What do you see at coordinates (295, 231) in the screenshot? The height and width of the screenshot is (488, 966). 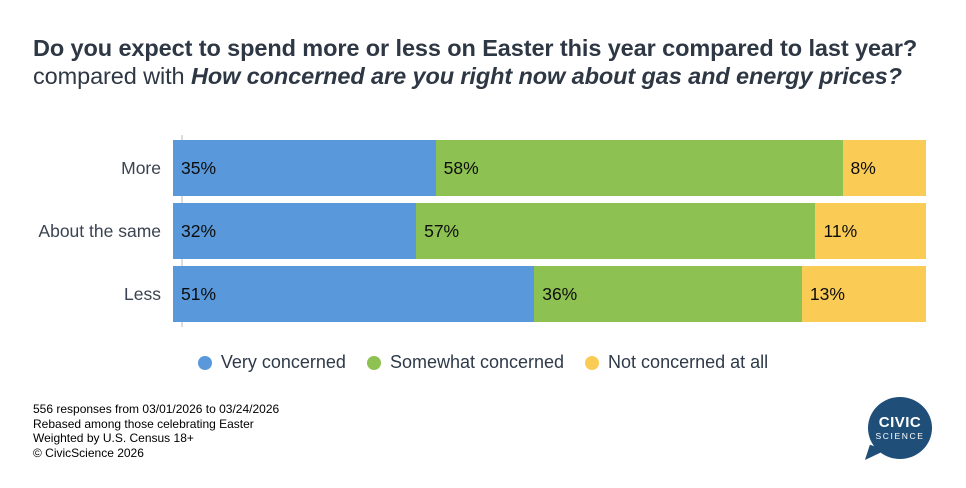 I see `bar-segment-very-concerned: 32%` at bounding box center [295, 231].